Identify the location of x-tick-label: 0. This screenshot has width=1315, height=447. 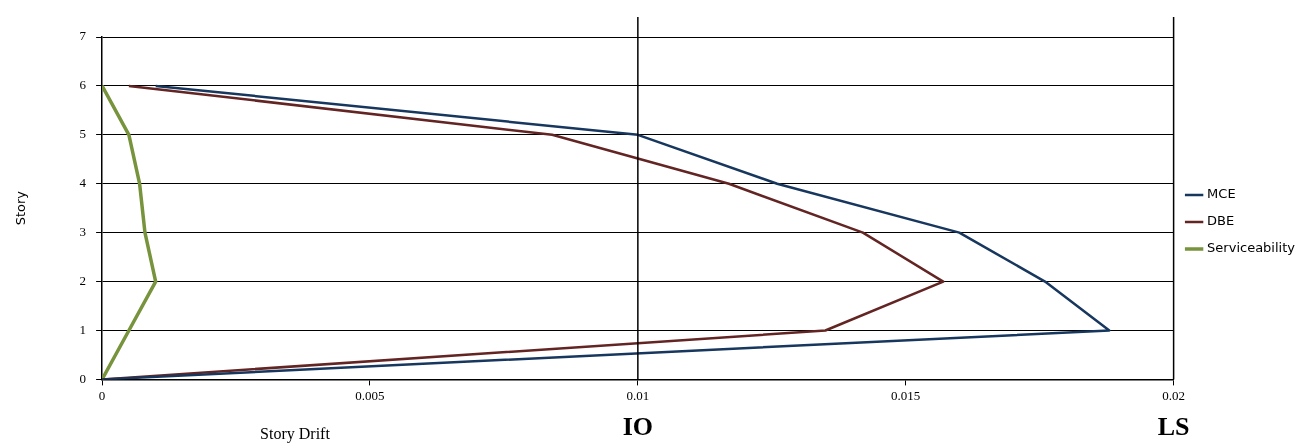
(102, 395).